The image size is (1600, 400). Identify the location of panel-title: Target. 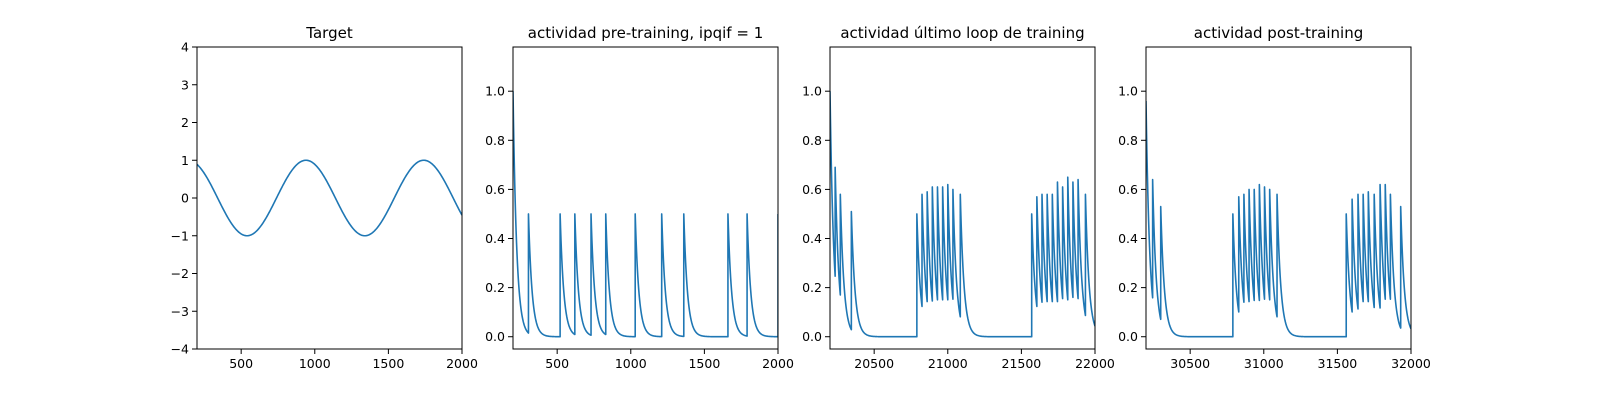
(329, 33).